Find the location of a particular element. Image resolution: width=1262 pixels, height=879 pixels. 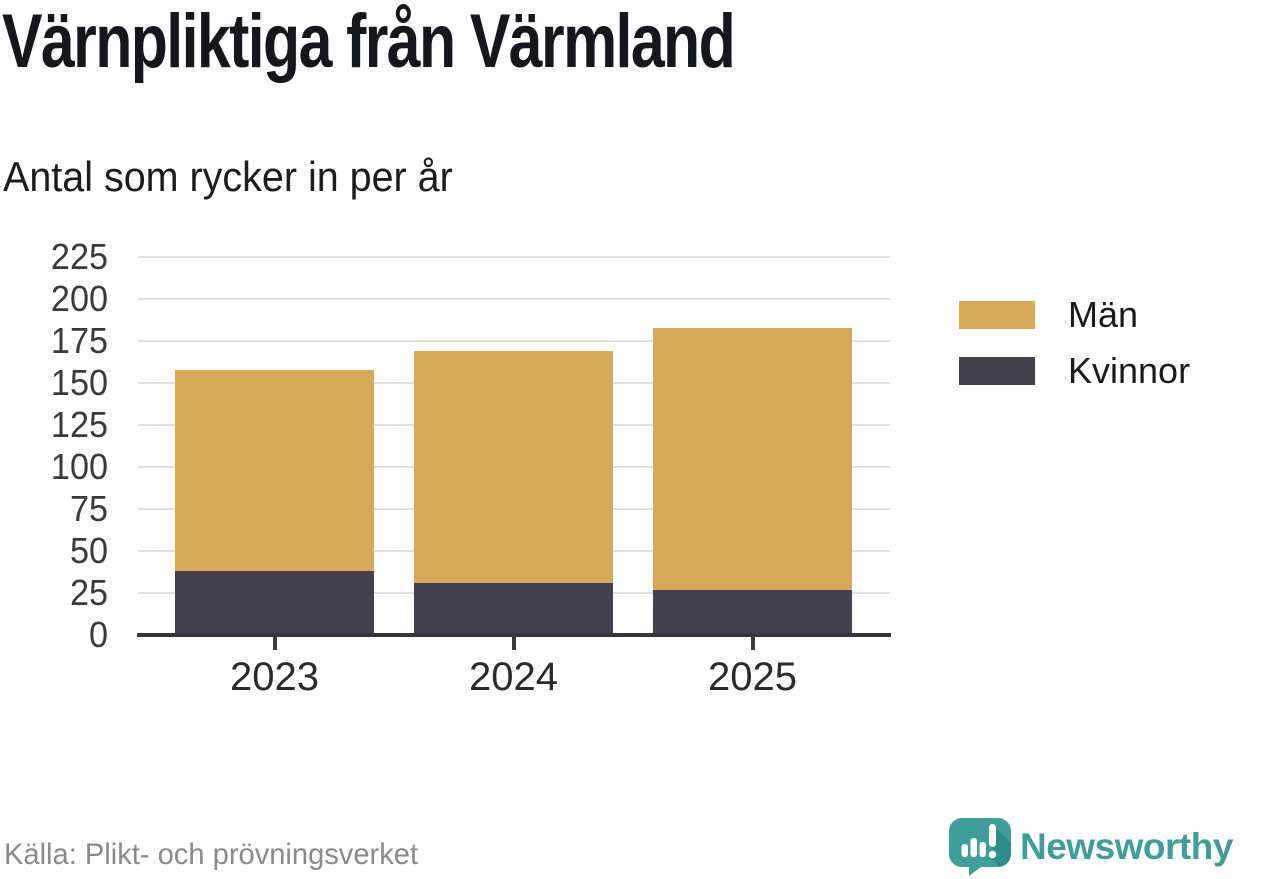

page-title: Värnpliktiga från Värmland is located at coordinates (369, 42).